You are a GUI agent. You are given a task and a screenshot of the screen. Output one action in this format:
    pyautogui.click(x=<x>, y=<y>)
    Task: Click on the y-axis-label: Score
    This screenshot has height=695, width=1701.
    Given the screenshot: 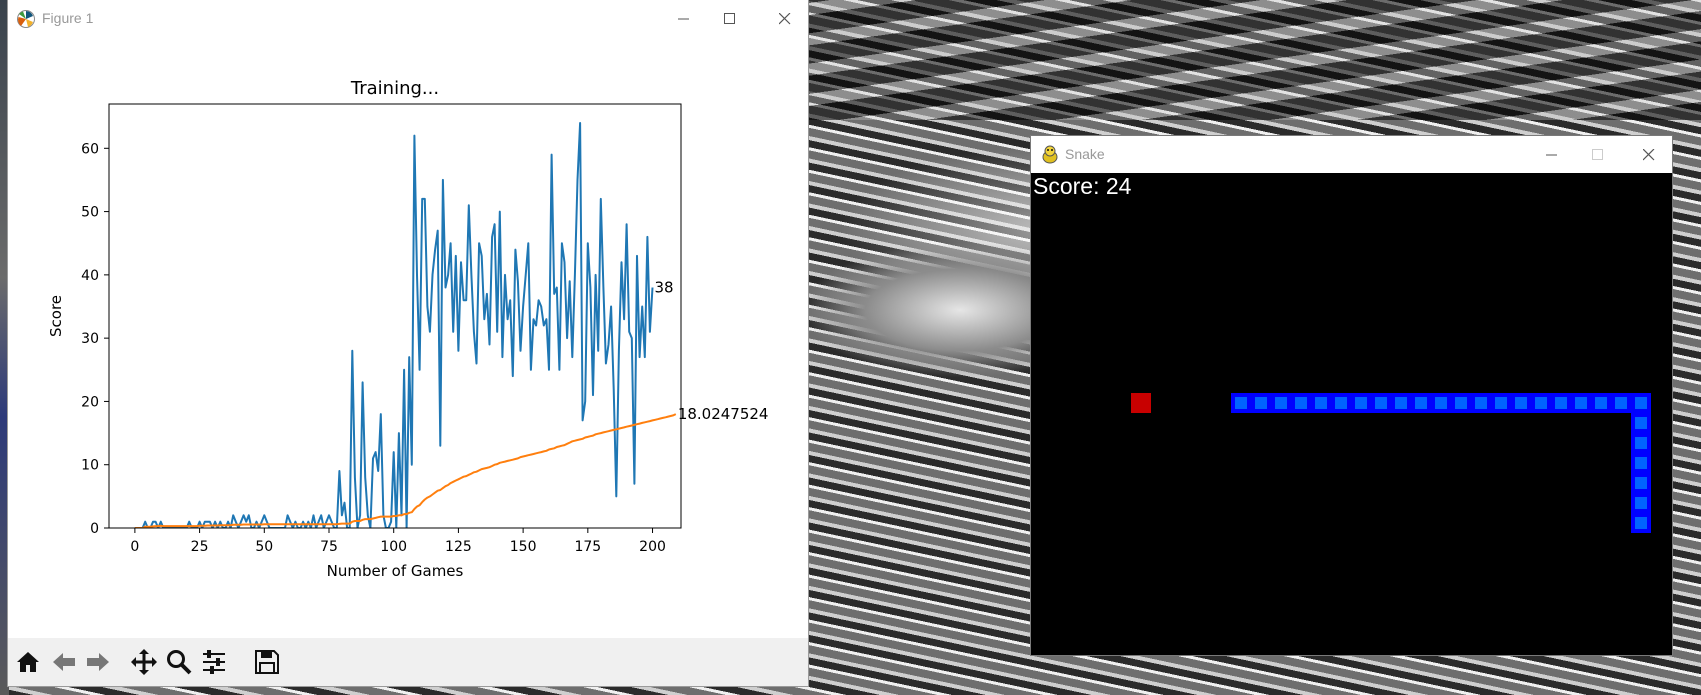 What is the action you would take?
    pyautogui.click(x=56, y=316)
    